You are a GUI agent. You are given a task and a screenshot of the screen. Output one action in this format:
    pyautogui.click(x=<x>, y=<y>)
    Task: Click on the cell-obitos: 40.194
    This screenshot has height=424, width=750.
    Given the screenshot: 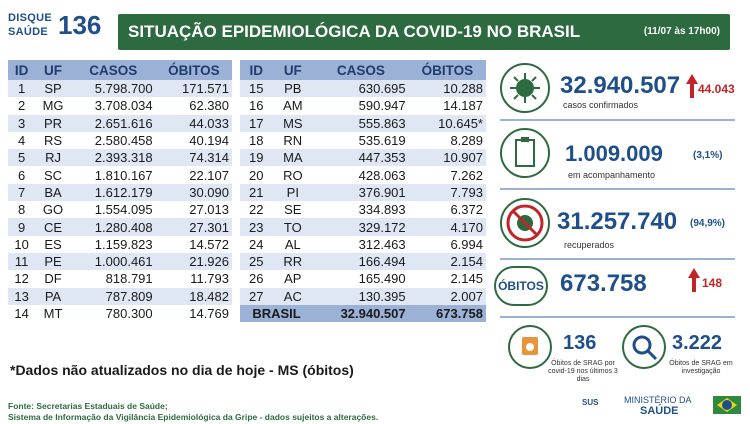 What is the action you would take?
    pyautogui.click(x=193, y=140)
    